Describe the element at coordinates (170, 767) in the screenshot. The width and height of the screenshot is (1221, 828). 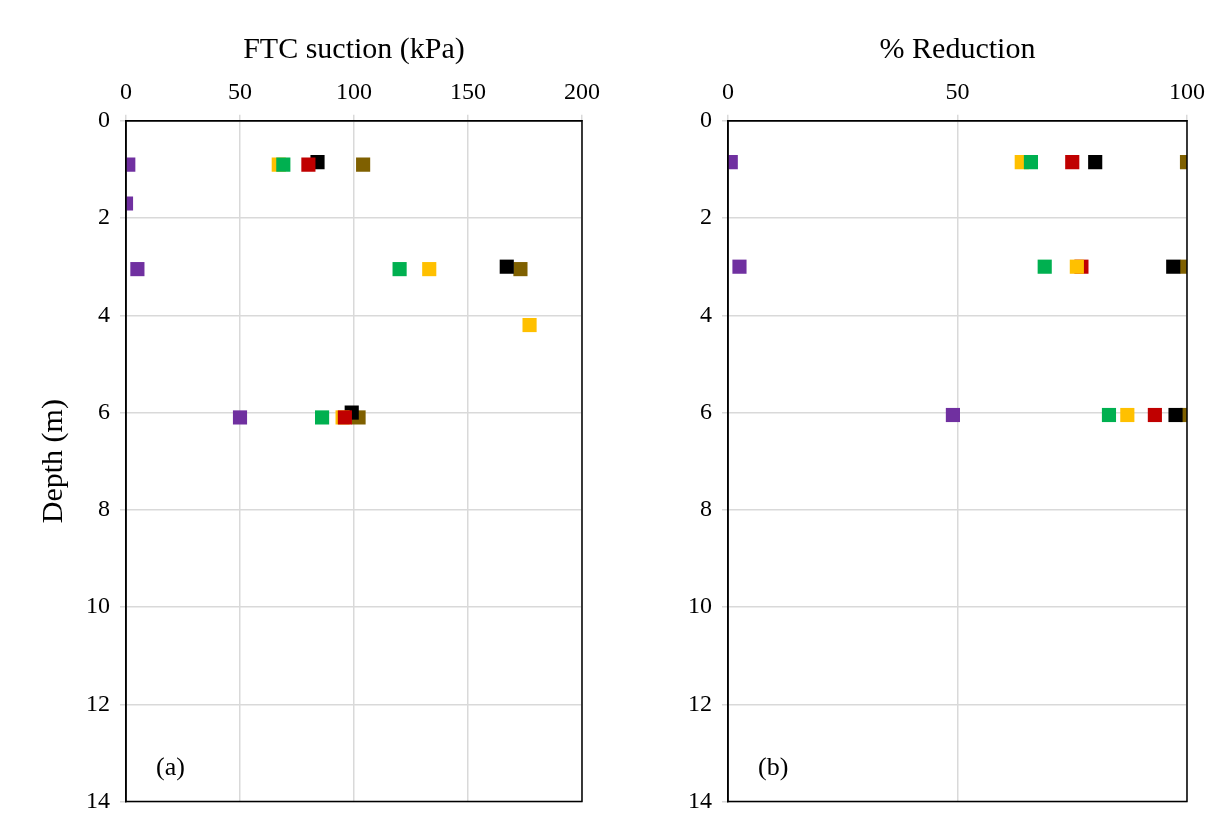
I see `annotation: (a)` at that location.